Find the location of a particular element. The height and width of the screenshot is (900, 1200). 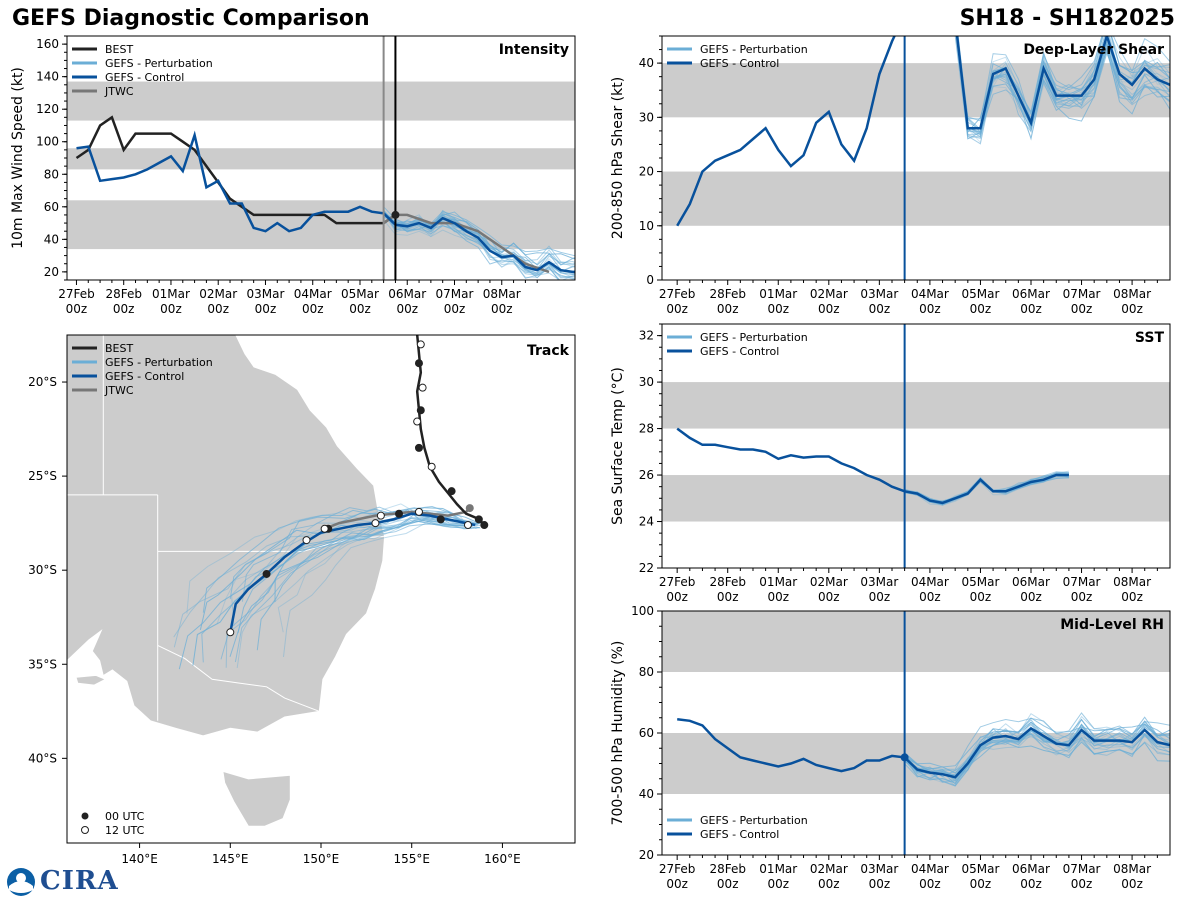

noaa-wave-icon is located at coordinates (21, 887).